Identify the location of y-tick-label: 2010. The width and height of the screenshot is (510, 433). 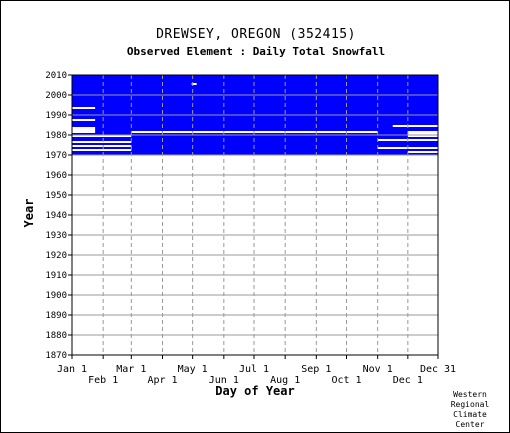
(56, 76).